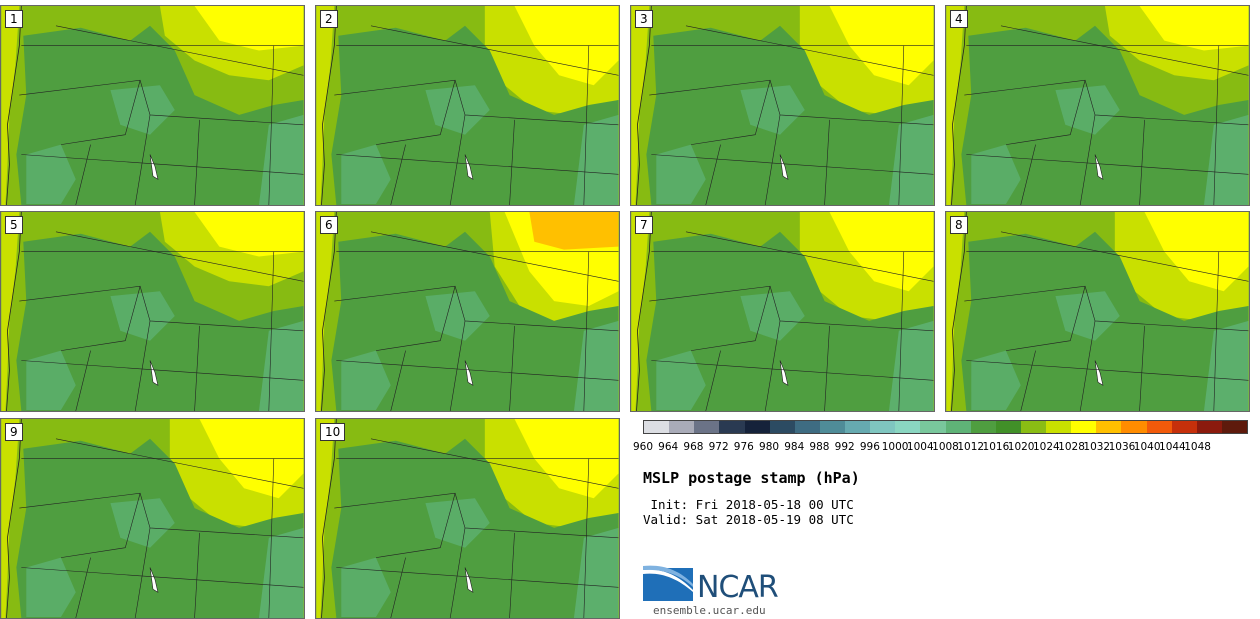 The height and width of the screenshot is (619, 1260). Describe the element at coordinates (869, 447) in the screenshot. I see `colorbar-tick-label: 996` at that location.